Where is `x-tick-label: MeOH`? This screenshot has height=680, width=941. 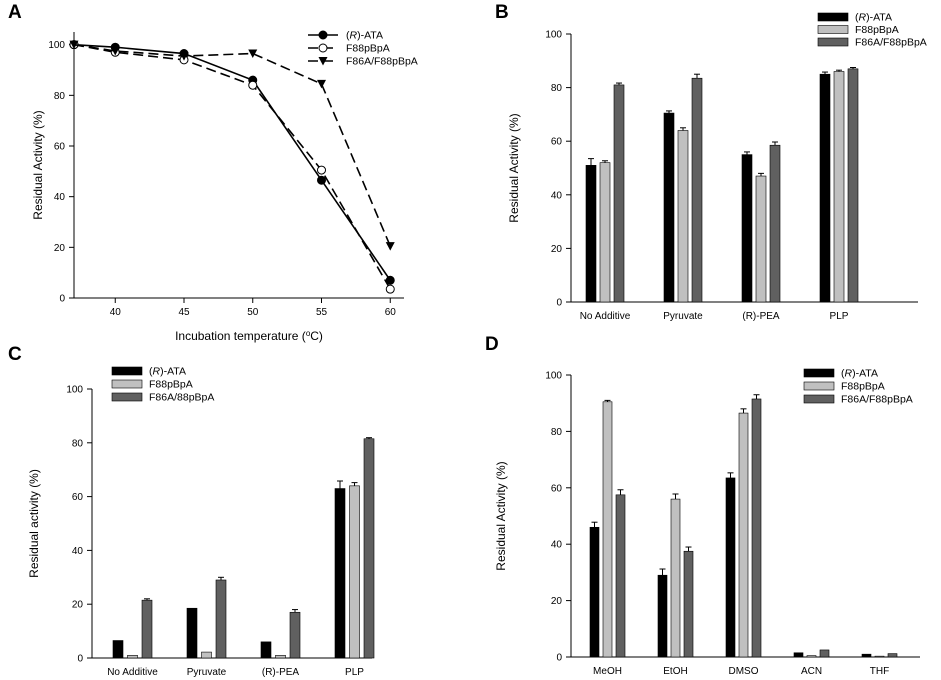 x-tick-label: MeOH is located at coordinates (607, 671).